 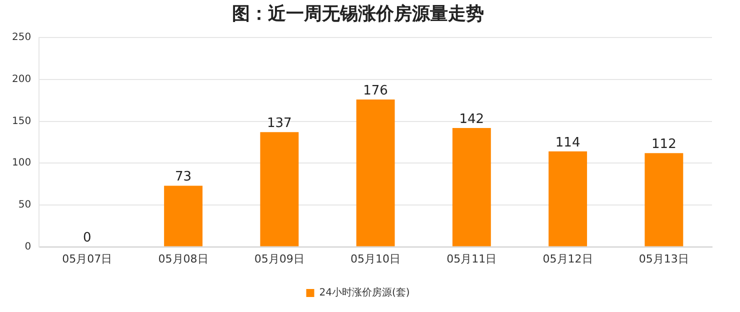 What do you see at coordinates (279, 124) in the screenshot?
I see `data-label: 137` at bounding box center [279, 124].